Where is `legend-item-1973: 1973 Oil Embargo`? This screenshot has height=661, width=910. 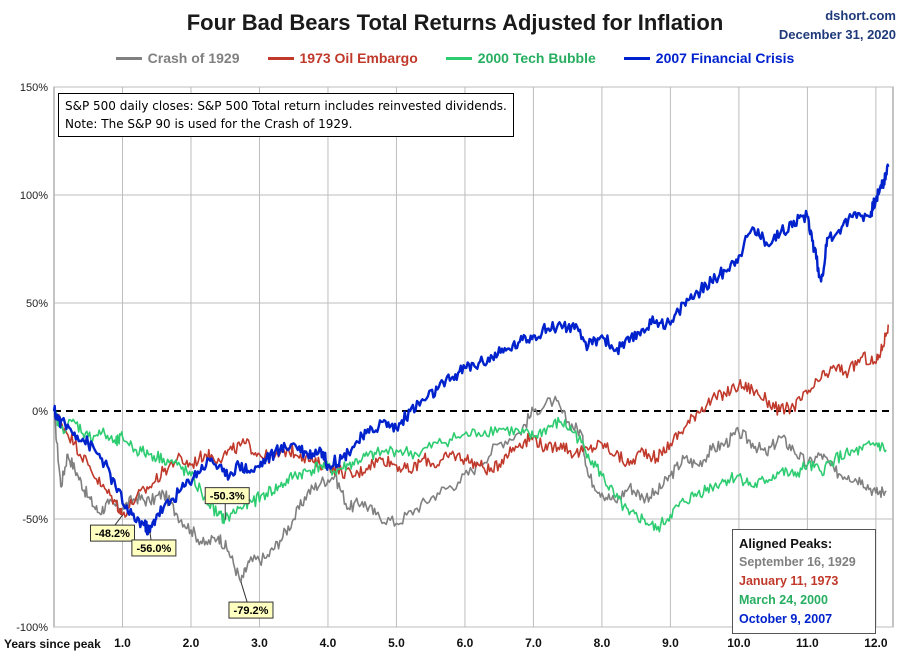
legend-item-1973: 1973 Oil Embargo is located at coordinates (342, 58).